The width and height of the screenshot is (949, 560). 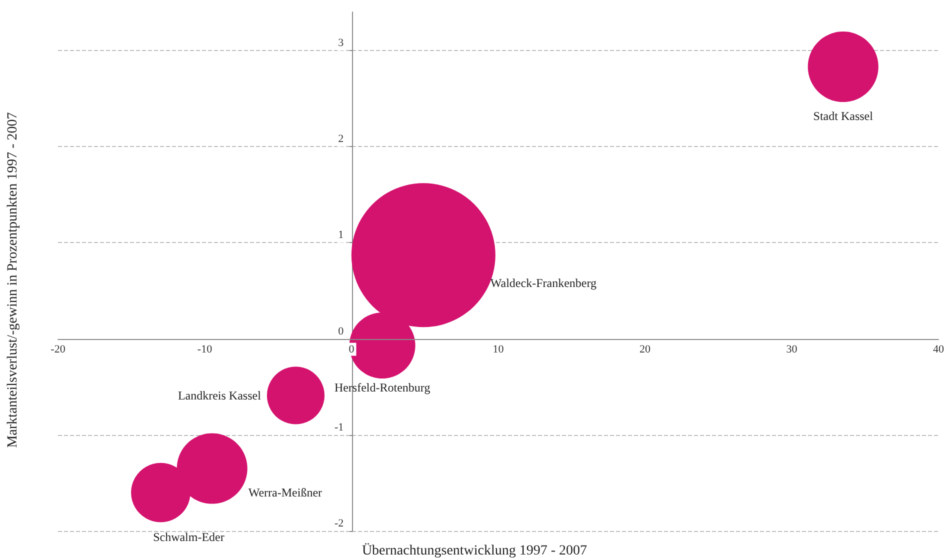 I want to click on x-tick-label: -20, so click(x=58, y=349).